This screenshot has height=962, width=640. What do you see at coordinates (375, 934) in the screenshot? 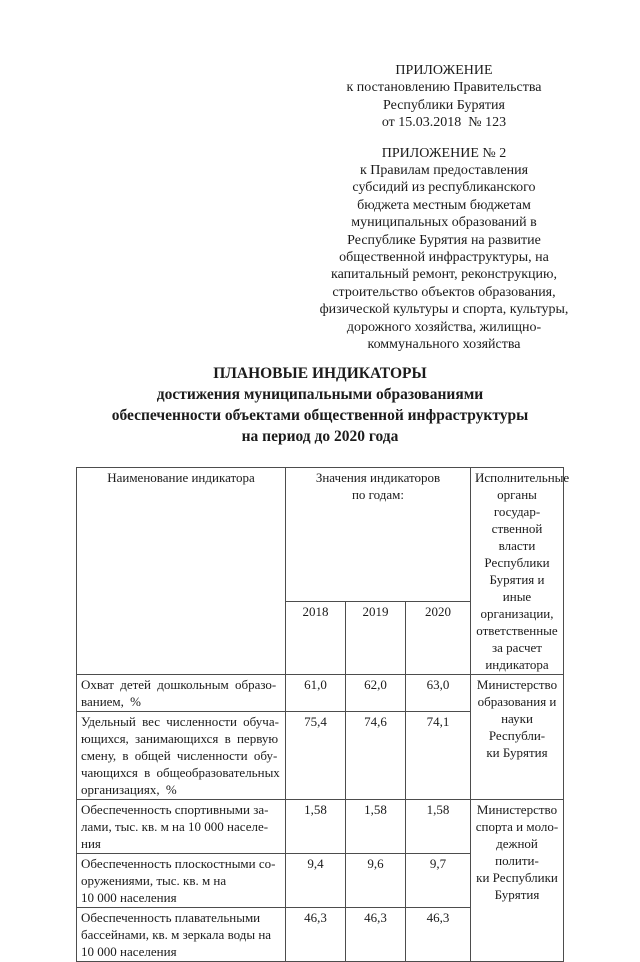
I see `value-2019-cell: 46,3` at bounding box center [375, 934].